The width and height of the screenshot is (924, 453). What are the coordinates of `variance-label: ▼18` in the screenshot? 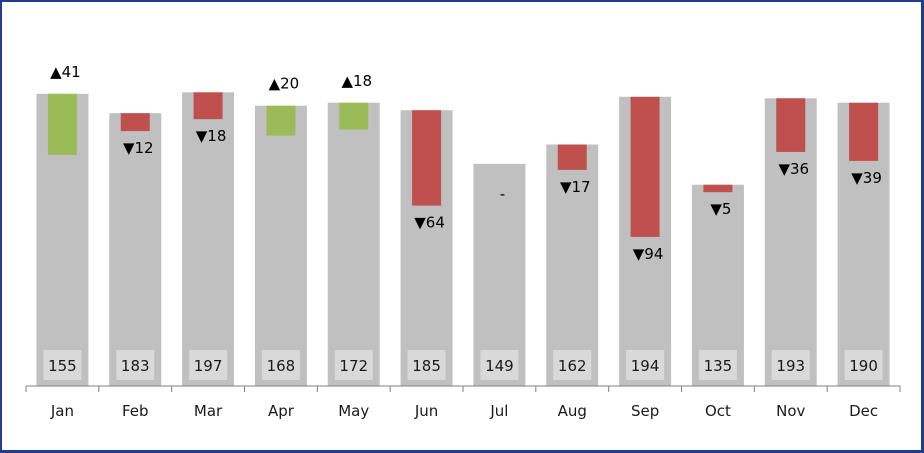 It's located at (211, 136).